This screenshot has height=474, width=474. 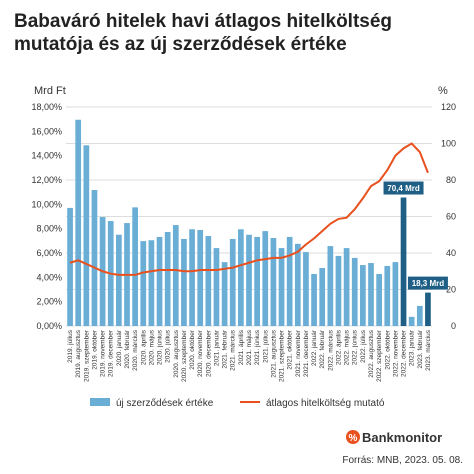 What do you see at coordinates (192, 349) in the screenshot?
I see `x-tick-label: 2020. október` at bounding box center [192, 349].